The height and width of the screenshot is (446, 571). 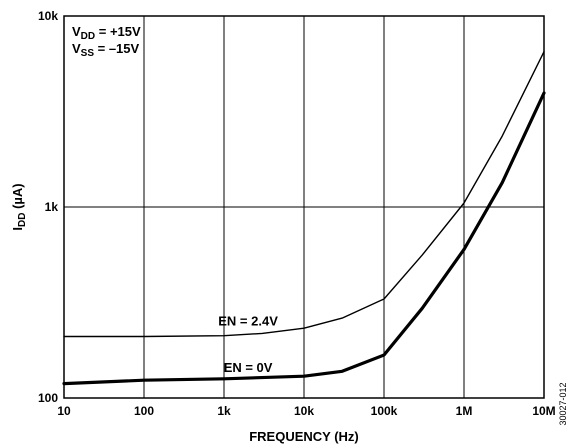 I want to click on condition-1: VDD = +15V, so click(x=106, y=33).